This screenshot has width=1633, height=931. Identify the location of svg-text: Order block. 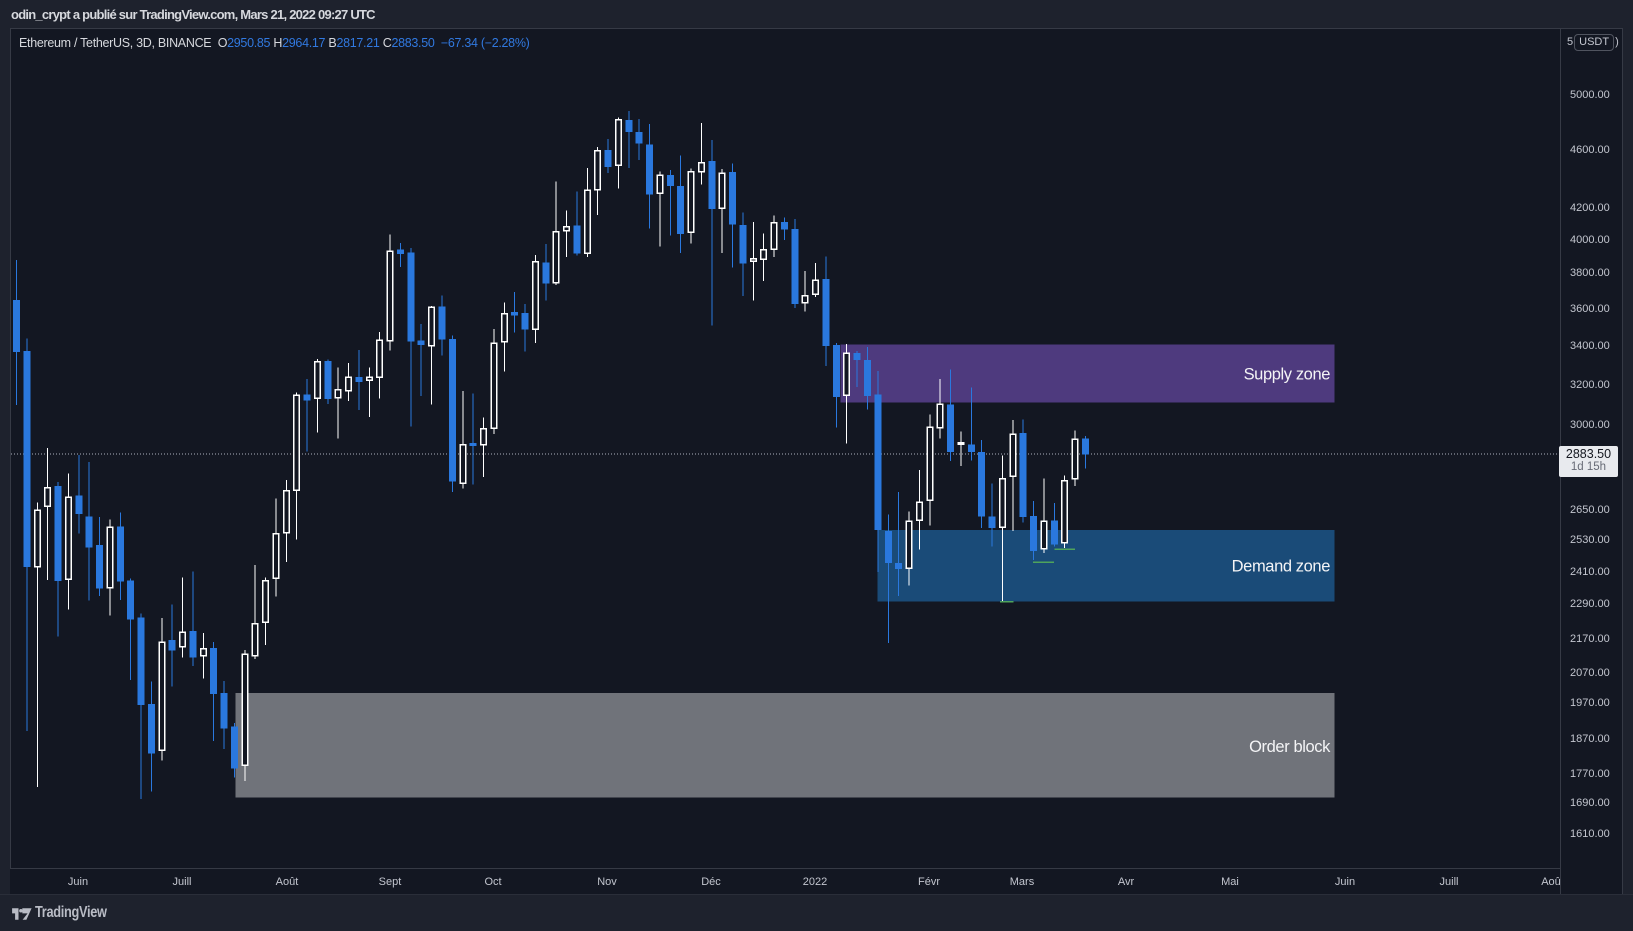
(1290, 747).